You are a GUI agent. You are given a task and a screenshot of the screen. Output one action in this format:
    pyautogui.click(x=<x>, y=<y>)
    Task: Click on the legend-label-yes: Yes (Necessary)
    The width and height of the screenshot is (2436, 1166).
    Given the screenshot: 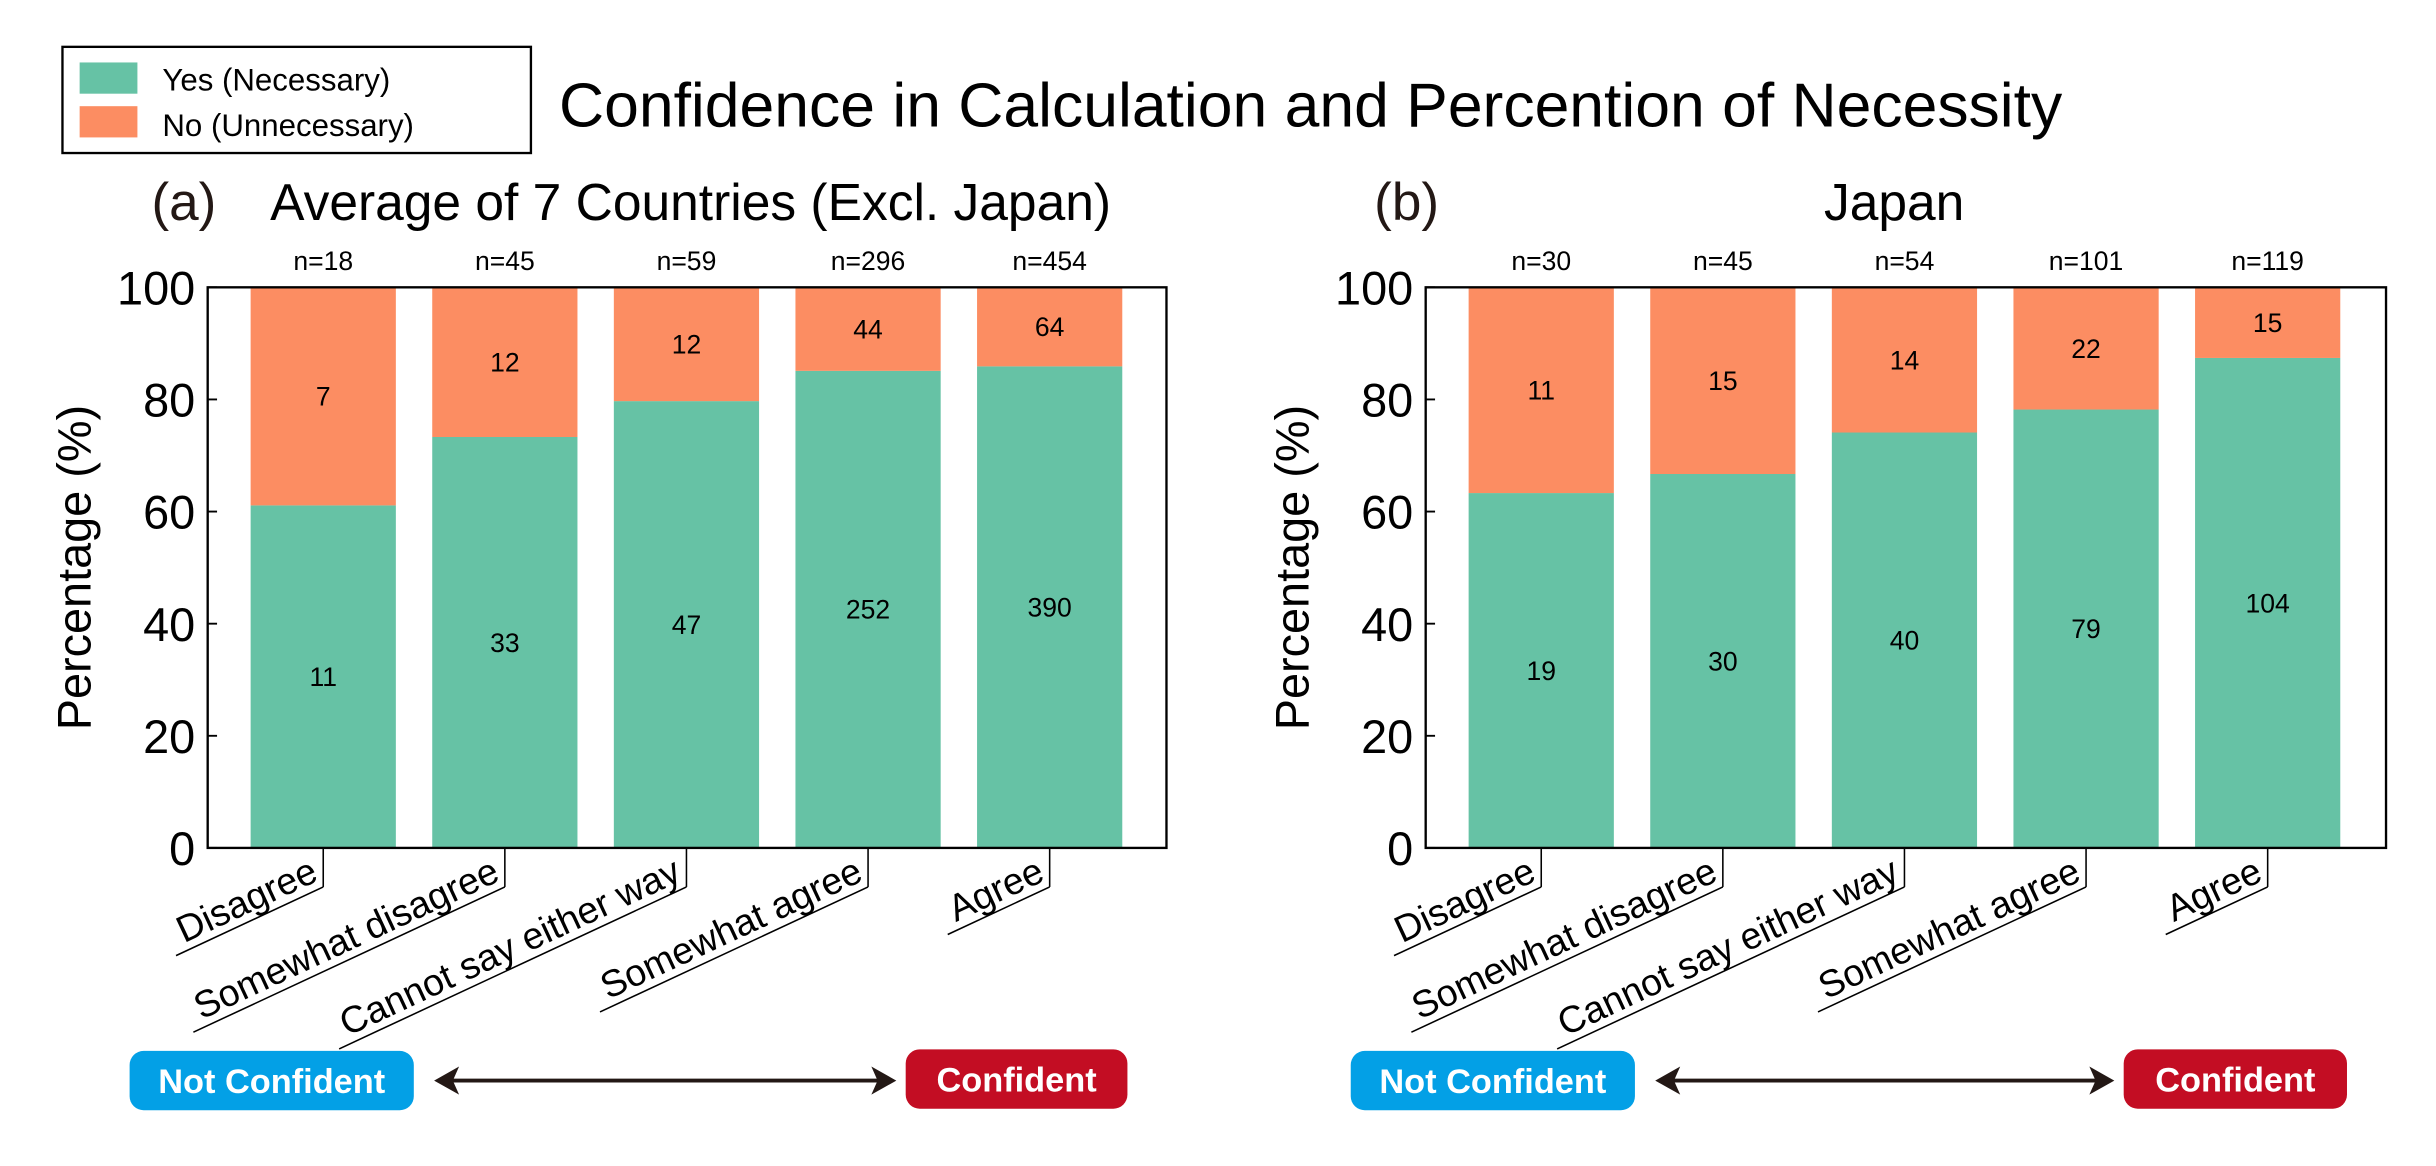 What is the action you would take?
    pyautogui.click(x=276, y=80)
    